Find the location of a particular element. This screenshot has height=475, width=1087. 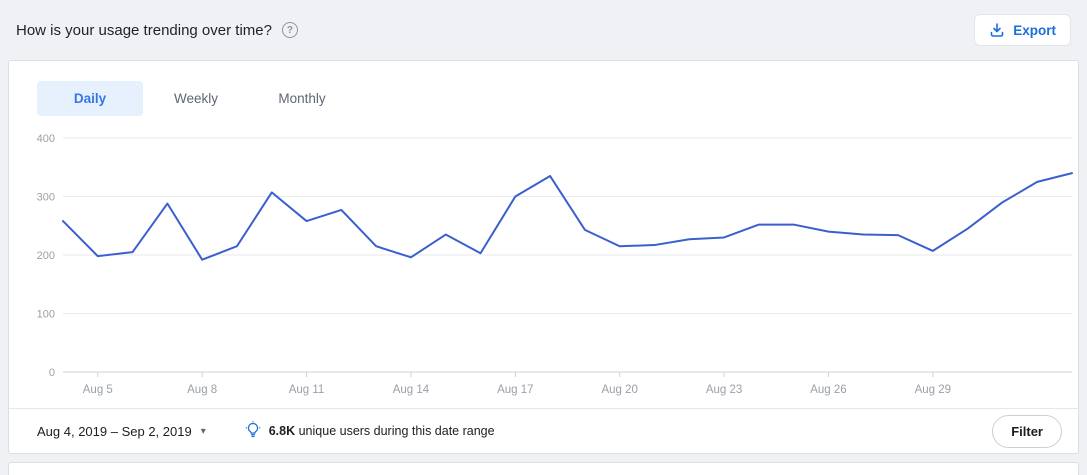

insight-callout: 6.8K unique users during this date range is located at coordinates (369, 431).